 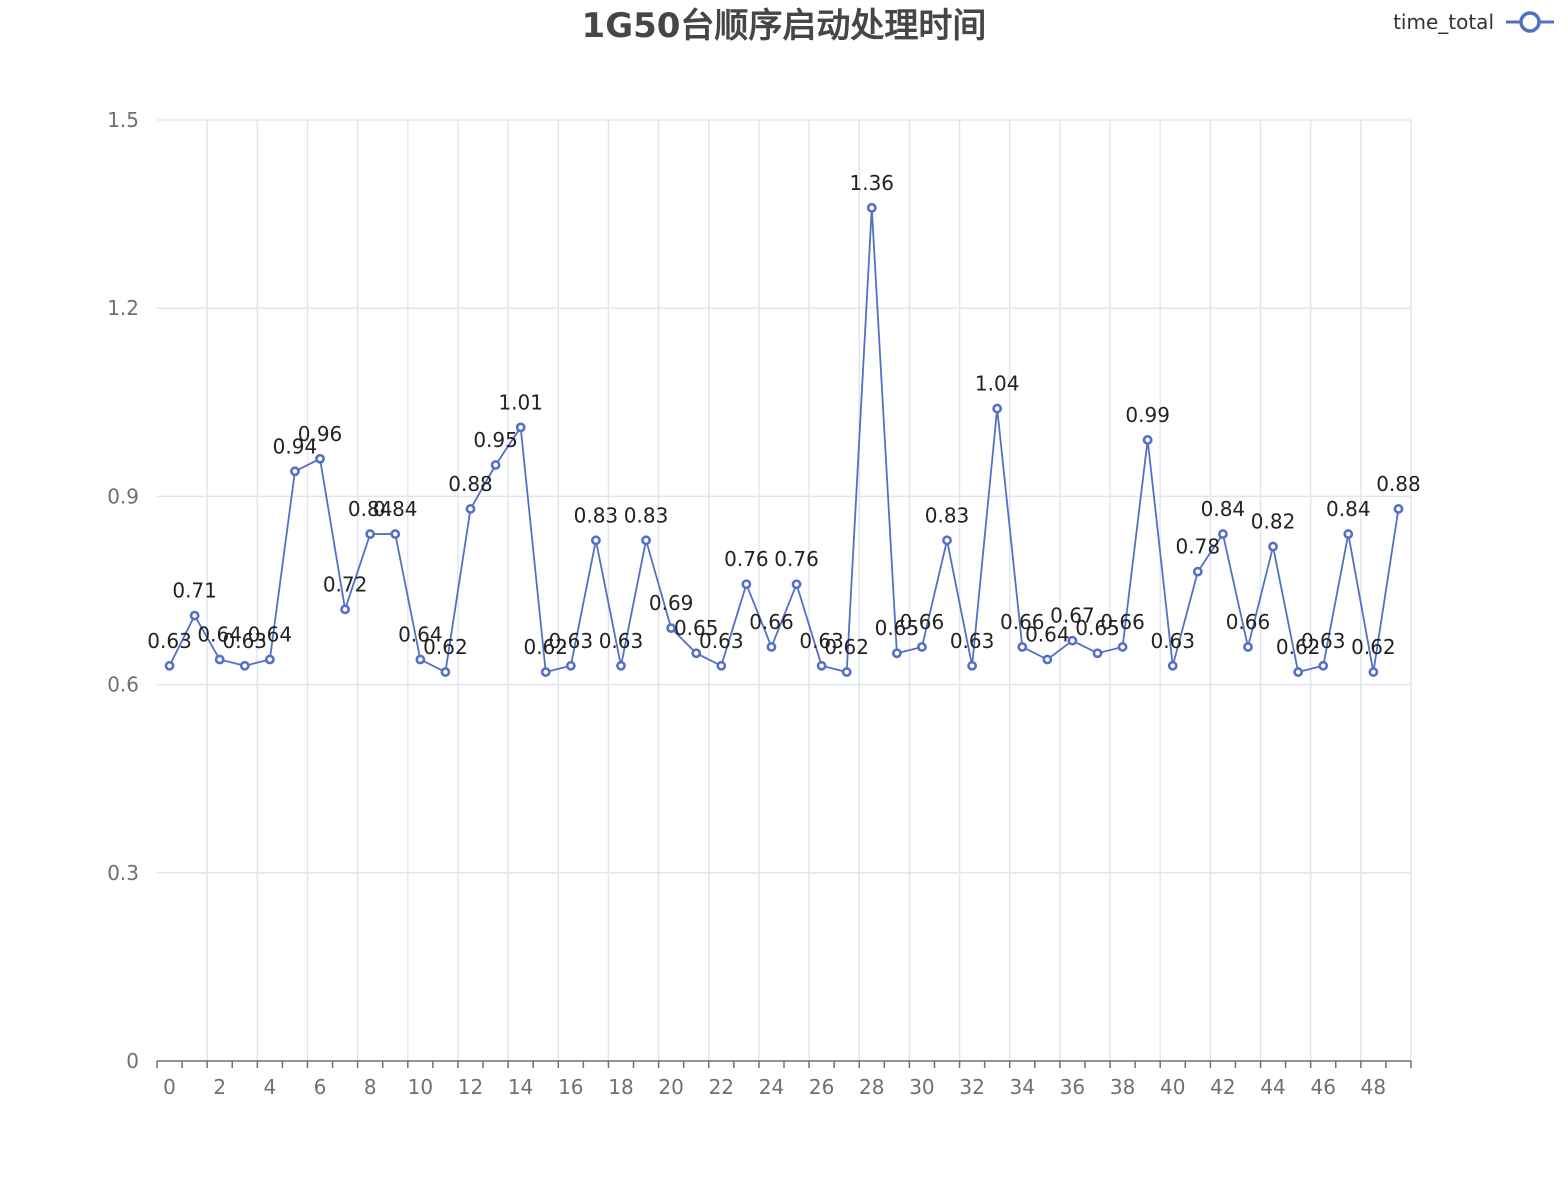 I want to click on x-tick-label: 14, so click(x=520, y=1087).